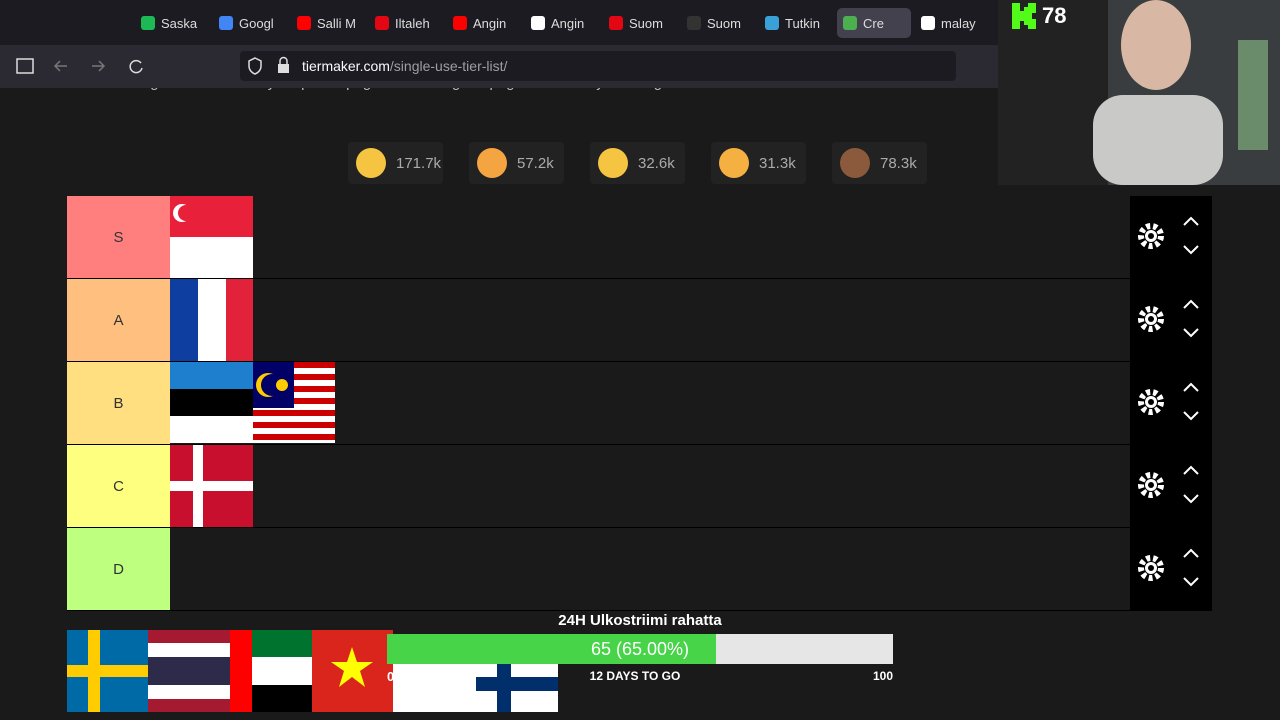  What do you see at coordinates (551, 649) in the screenshot?
I see `goal-fill` at bounding box center [551, 649].